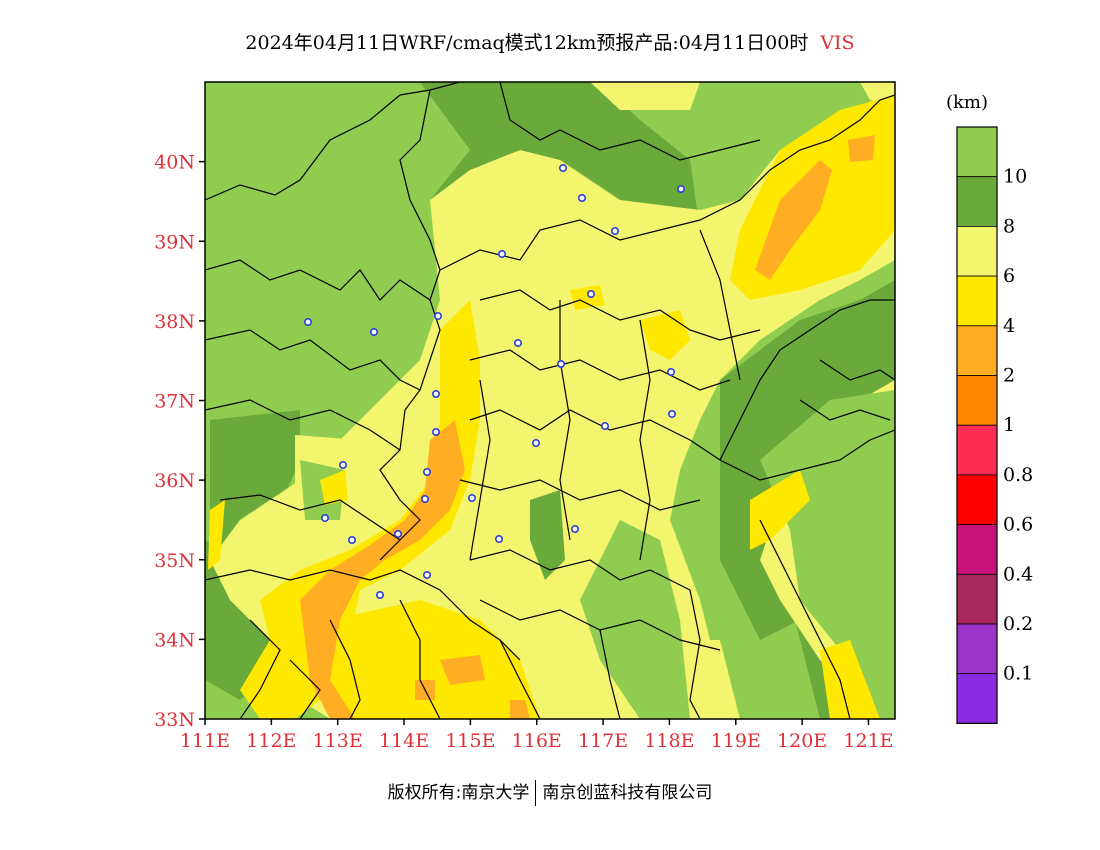 The width and height of the screenshot is (1100, 850). What do you see at coordinates (1009, 425) in the screenshot?
I see `legend-label: 1` at bounding box center [1009, 425].